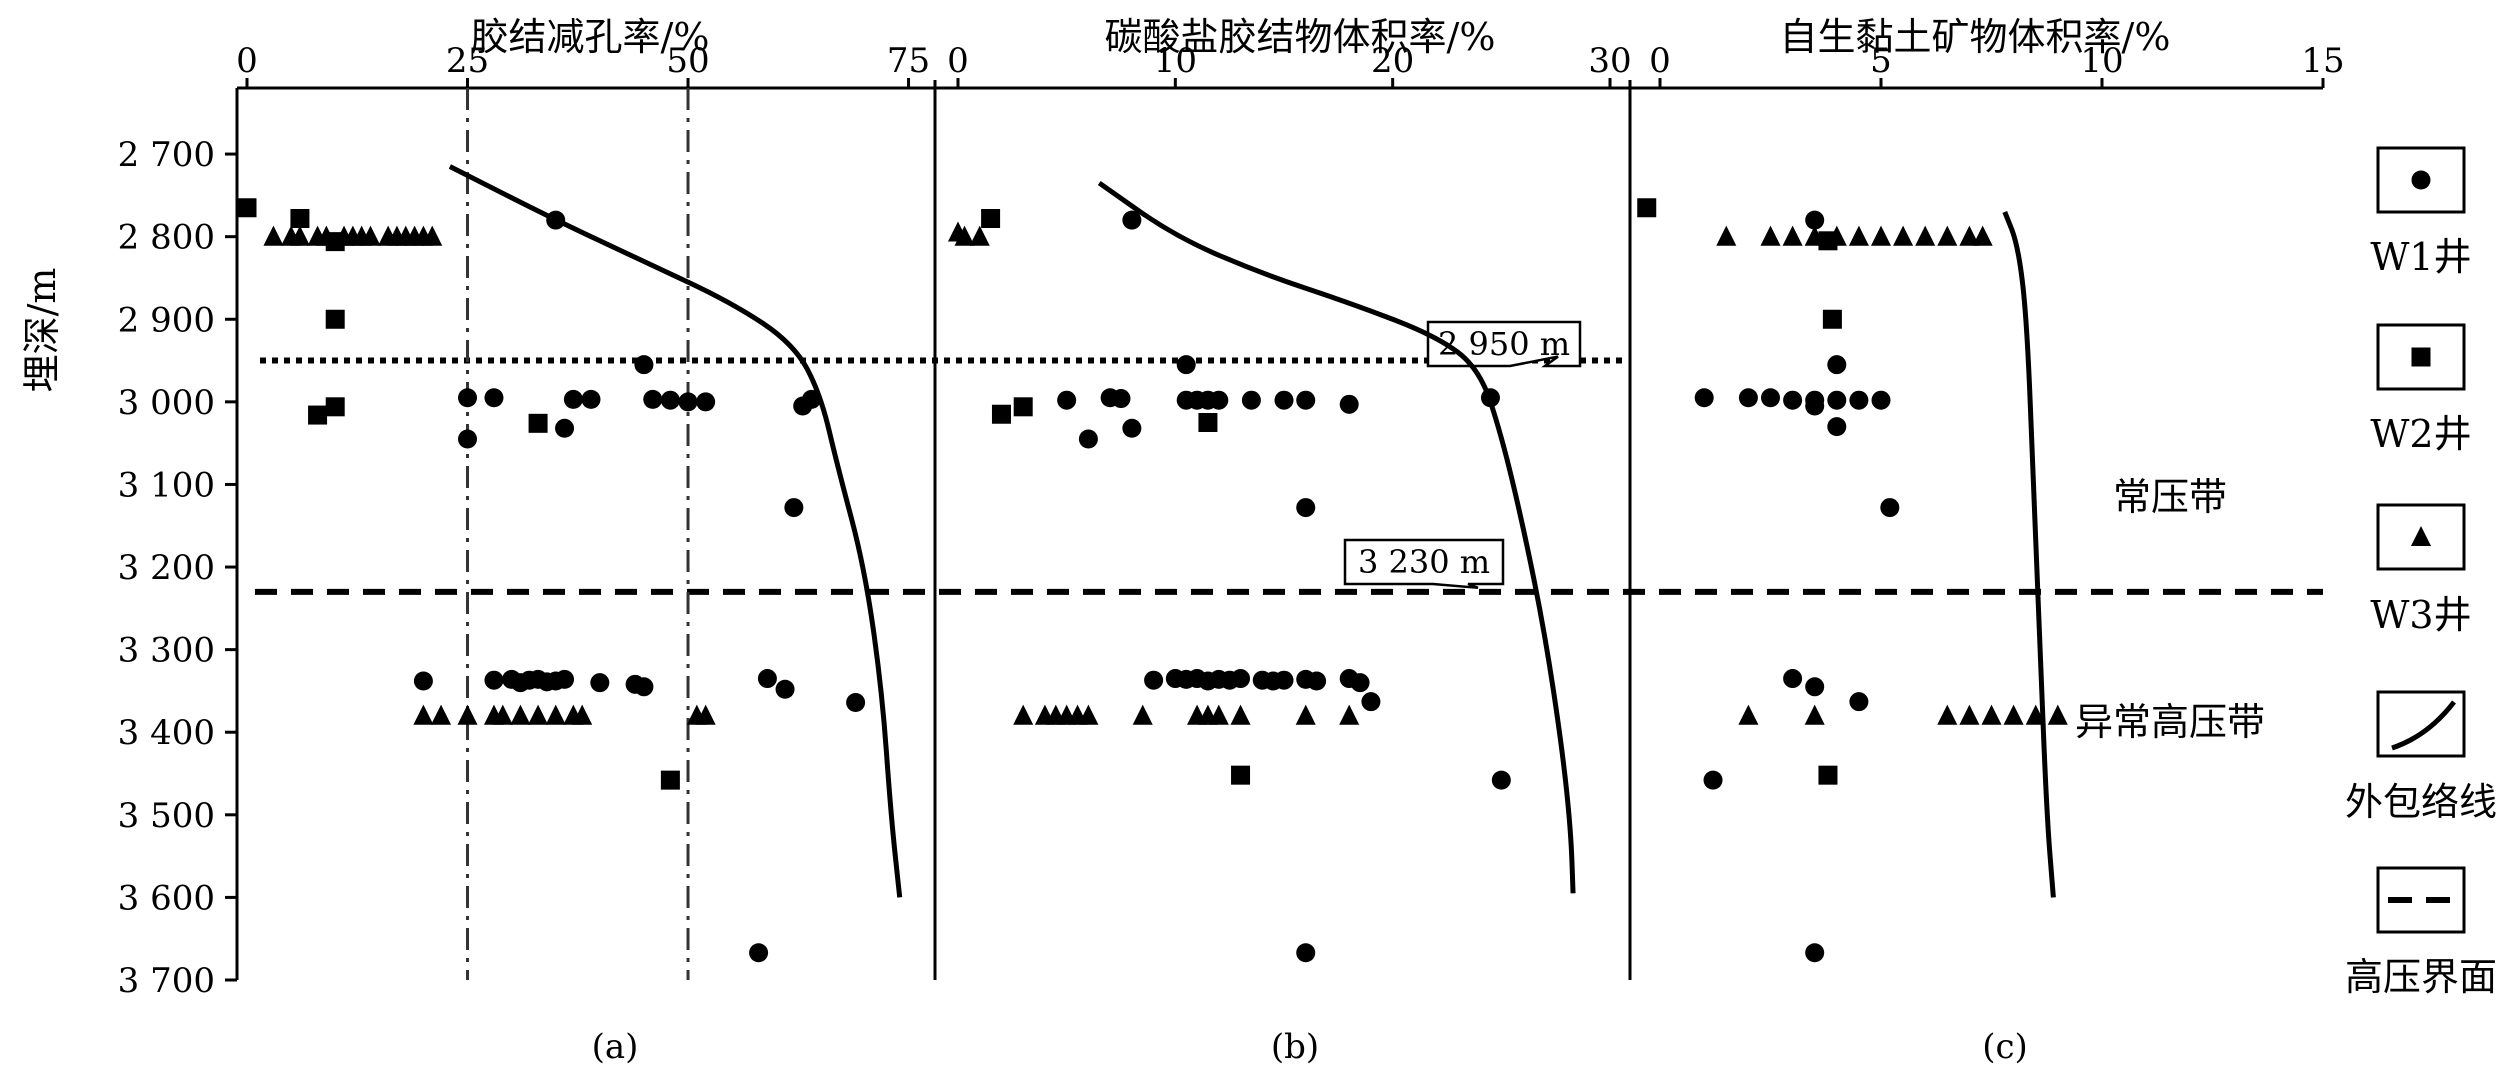 This screenshot has width=2513, height=1071. I want to click on annotation-3230-box, so click(1424, 564).